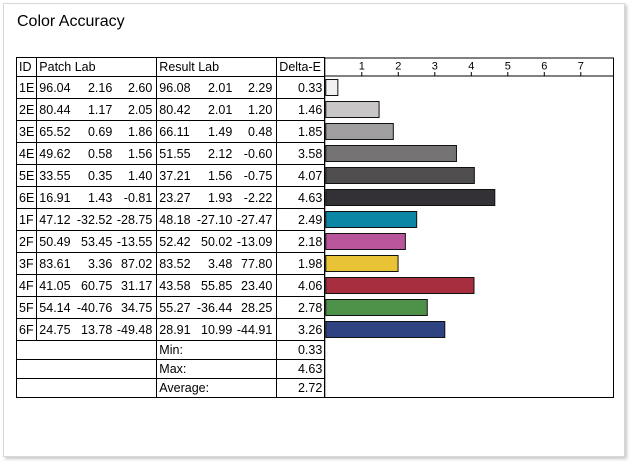 Image resolution: width=631 pixels, height=462 pixels. Describe the element at coordinates (27, 175) in the screenshot. I see `row-id-text: 5E` at that location.